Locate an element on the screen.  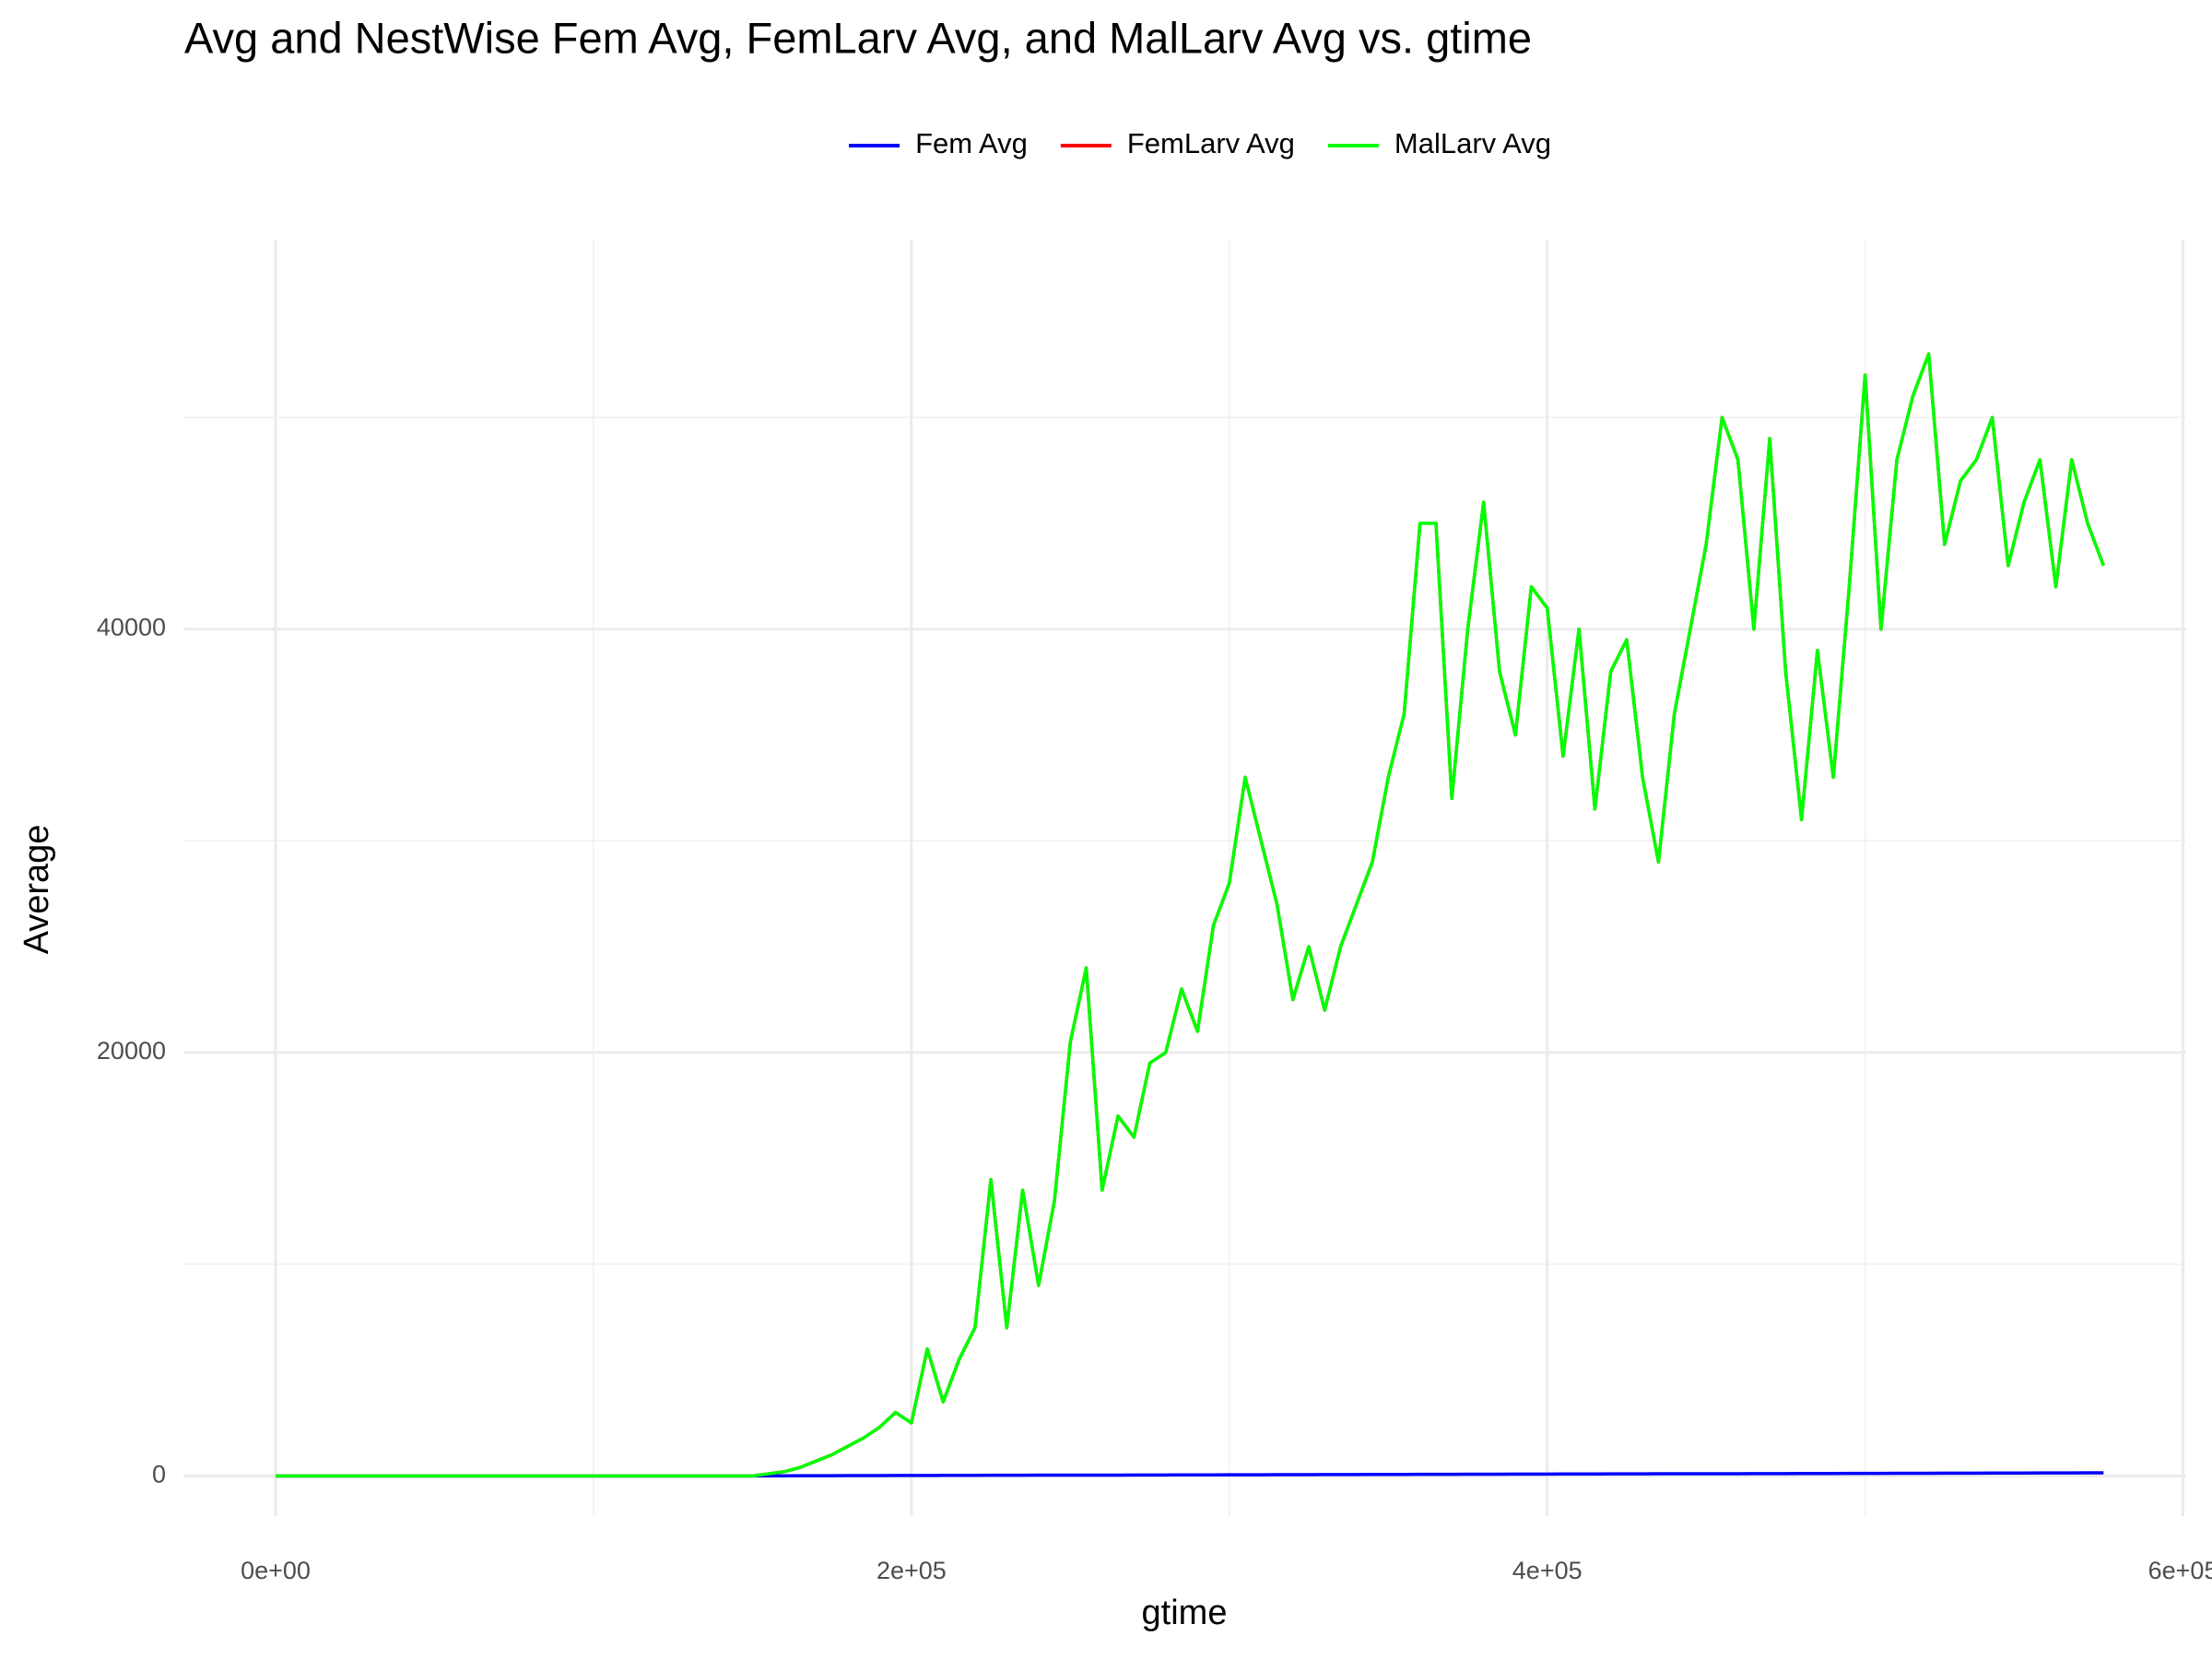
legend-item: FemLarv Avg is located at coordinates (1177, 143).